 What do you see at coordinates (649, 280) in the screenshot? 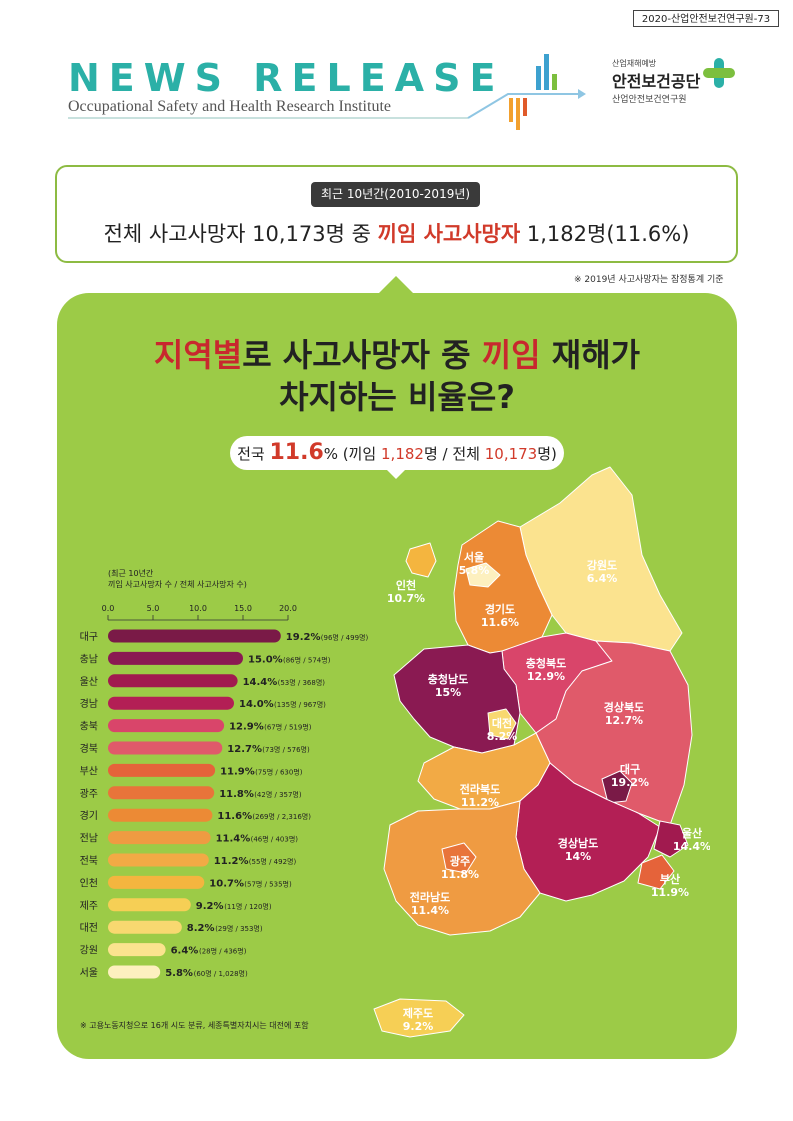
I see `provisional-note: ※ 2019년 사고사망자는 잠정통계 기준` at bounding box center [649, 280].